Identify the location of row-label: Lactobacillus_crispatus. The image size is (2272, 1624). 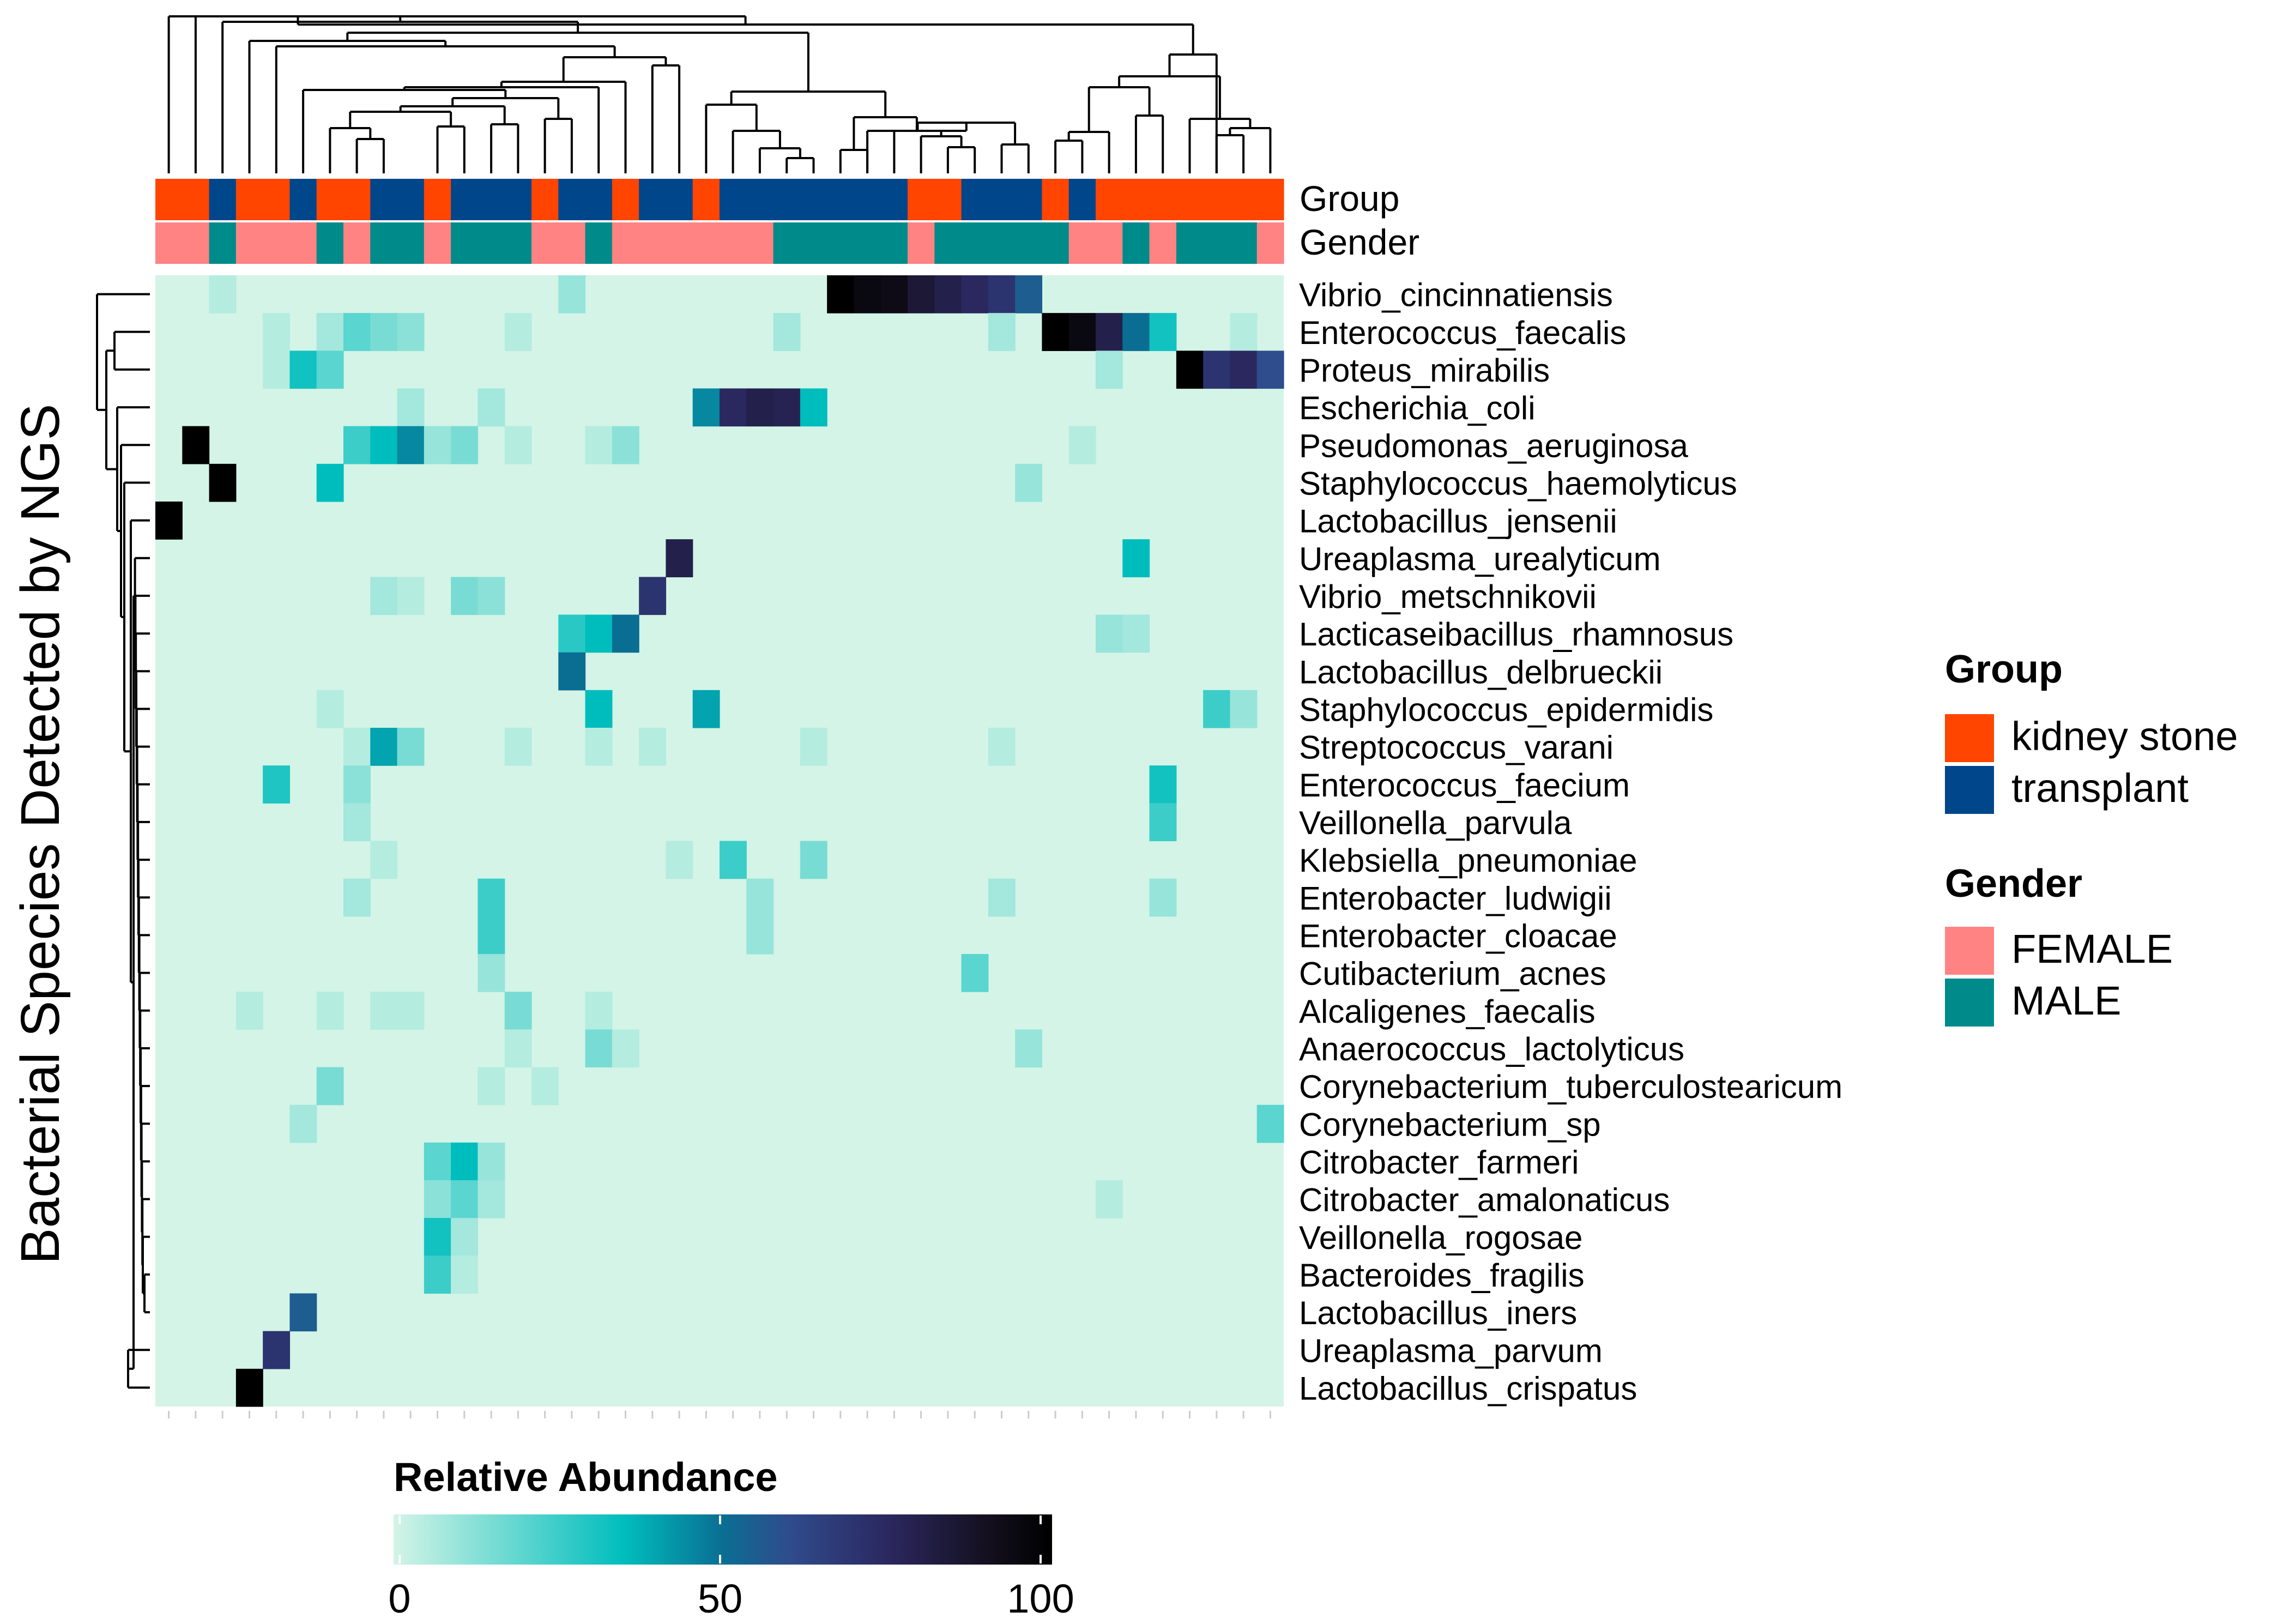
(1468, 1388).